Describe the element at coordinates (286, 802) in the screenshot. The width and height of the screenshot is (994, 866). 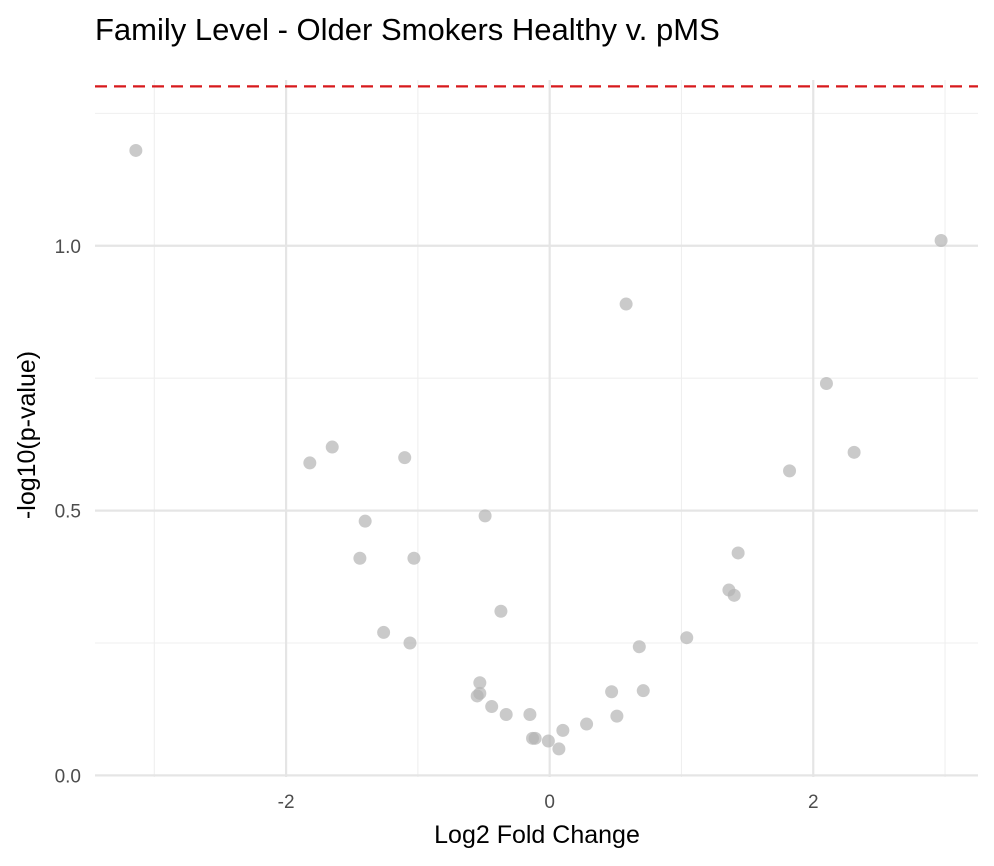
I see `x-tick-label: -2` at that location.